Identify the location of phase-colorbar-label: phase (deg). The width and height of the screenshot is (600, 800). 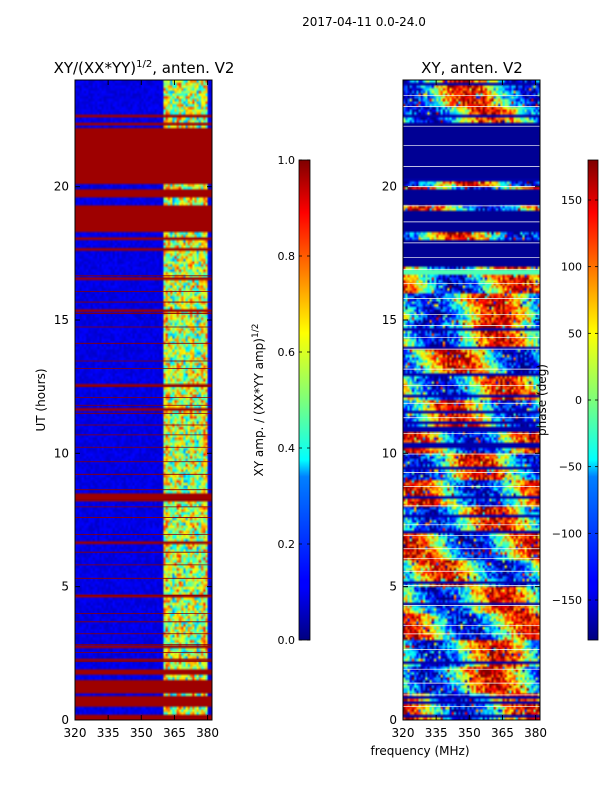
(542, 400).